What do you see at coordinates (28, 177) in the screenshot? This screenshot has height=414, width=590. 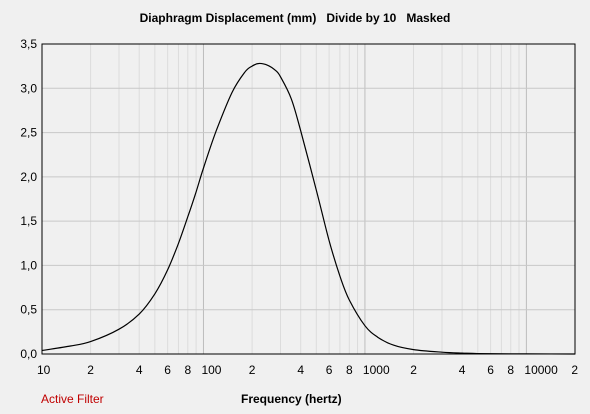 I see `y-tick-label: 2,0` at bounding box center [28, 177].